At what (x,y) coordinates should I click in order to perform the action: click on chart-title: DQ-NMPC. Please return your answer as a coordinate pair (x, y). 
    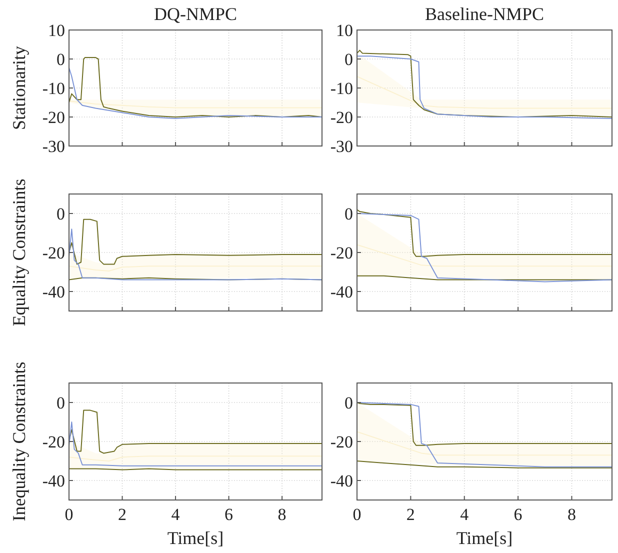
    Looking at the image, I should click on (196, 14).